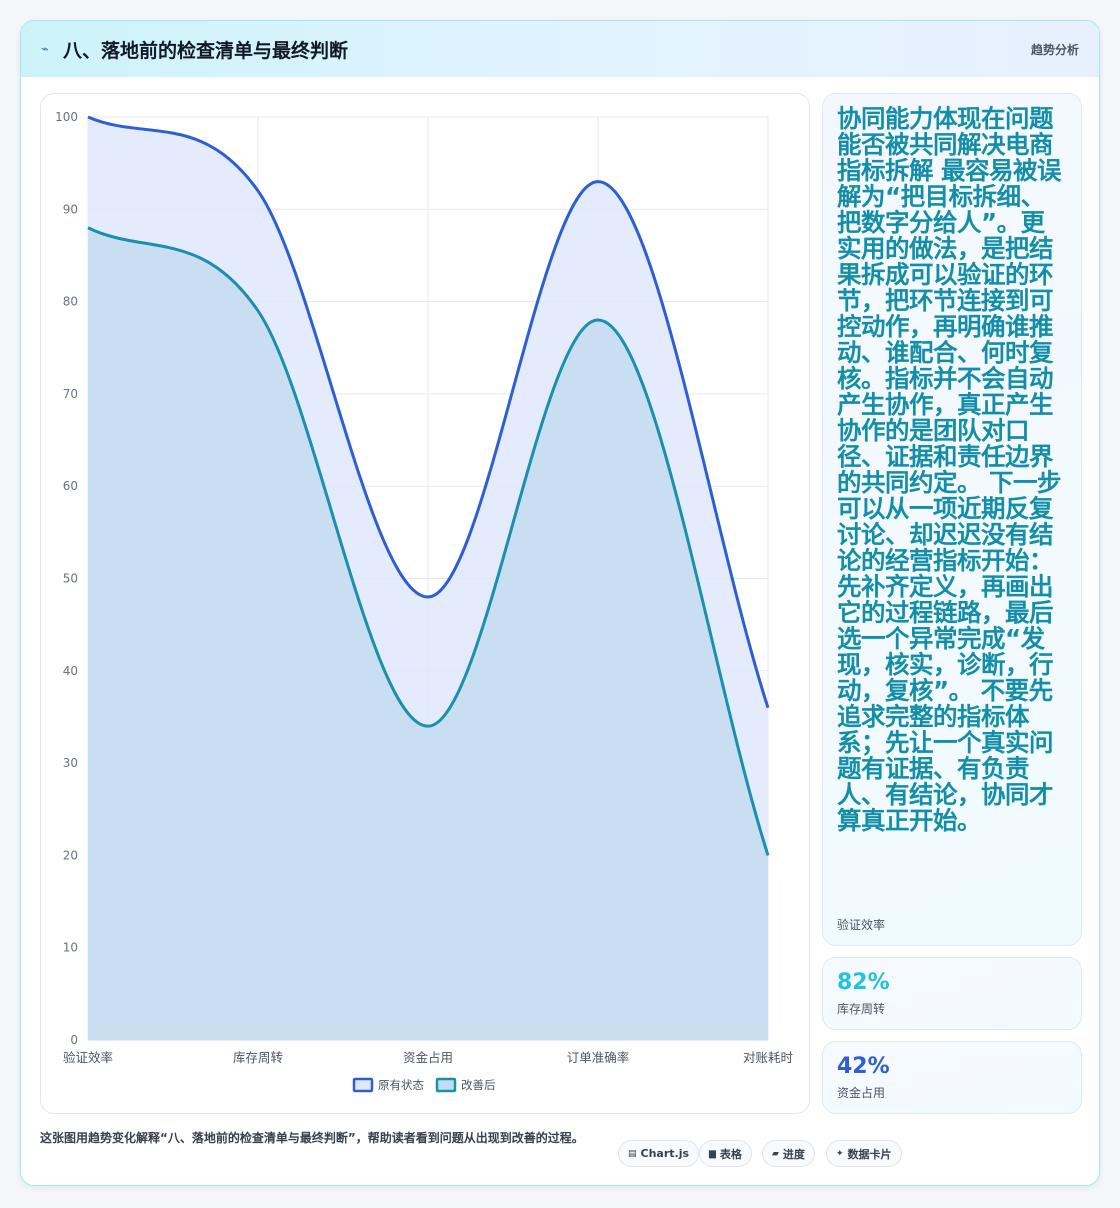 This screenshot has width=1120, height=1208. Describe the element at coordinates (70, 579) in the screenshot. I see `y-tick-label: 50` at that location.